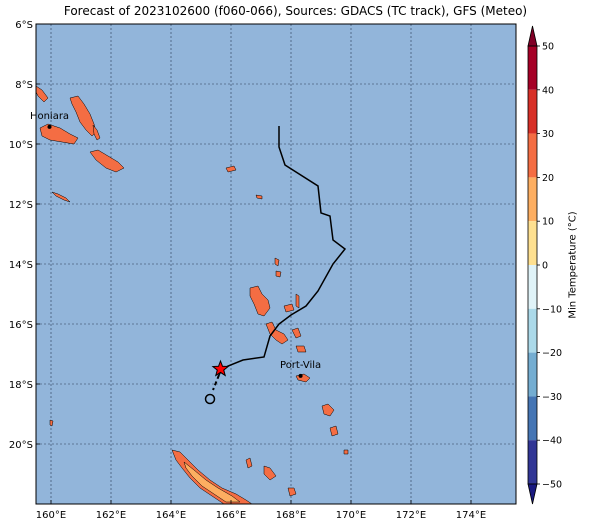  I want to click on lon-tick-label: 166°E, so click(231, 515).